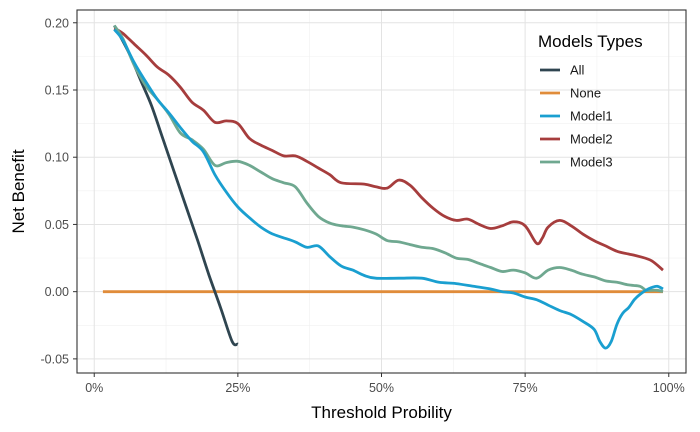 The width and height of the screenshot is (700, 432). What do you see at coordinates (381, 388) in the screenshot?
I see `x-tick-label: 50%` at bounding box center [381, 388].